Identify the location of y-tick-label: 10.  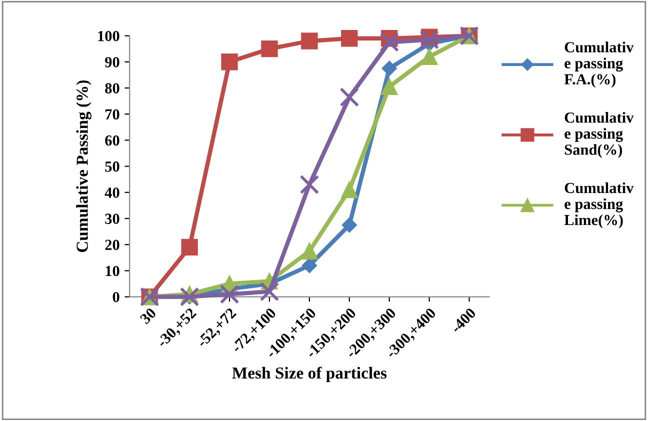
(113, 271).